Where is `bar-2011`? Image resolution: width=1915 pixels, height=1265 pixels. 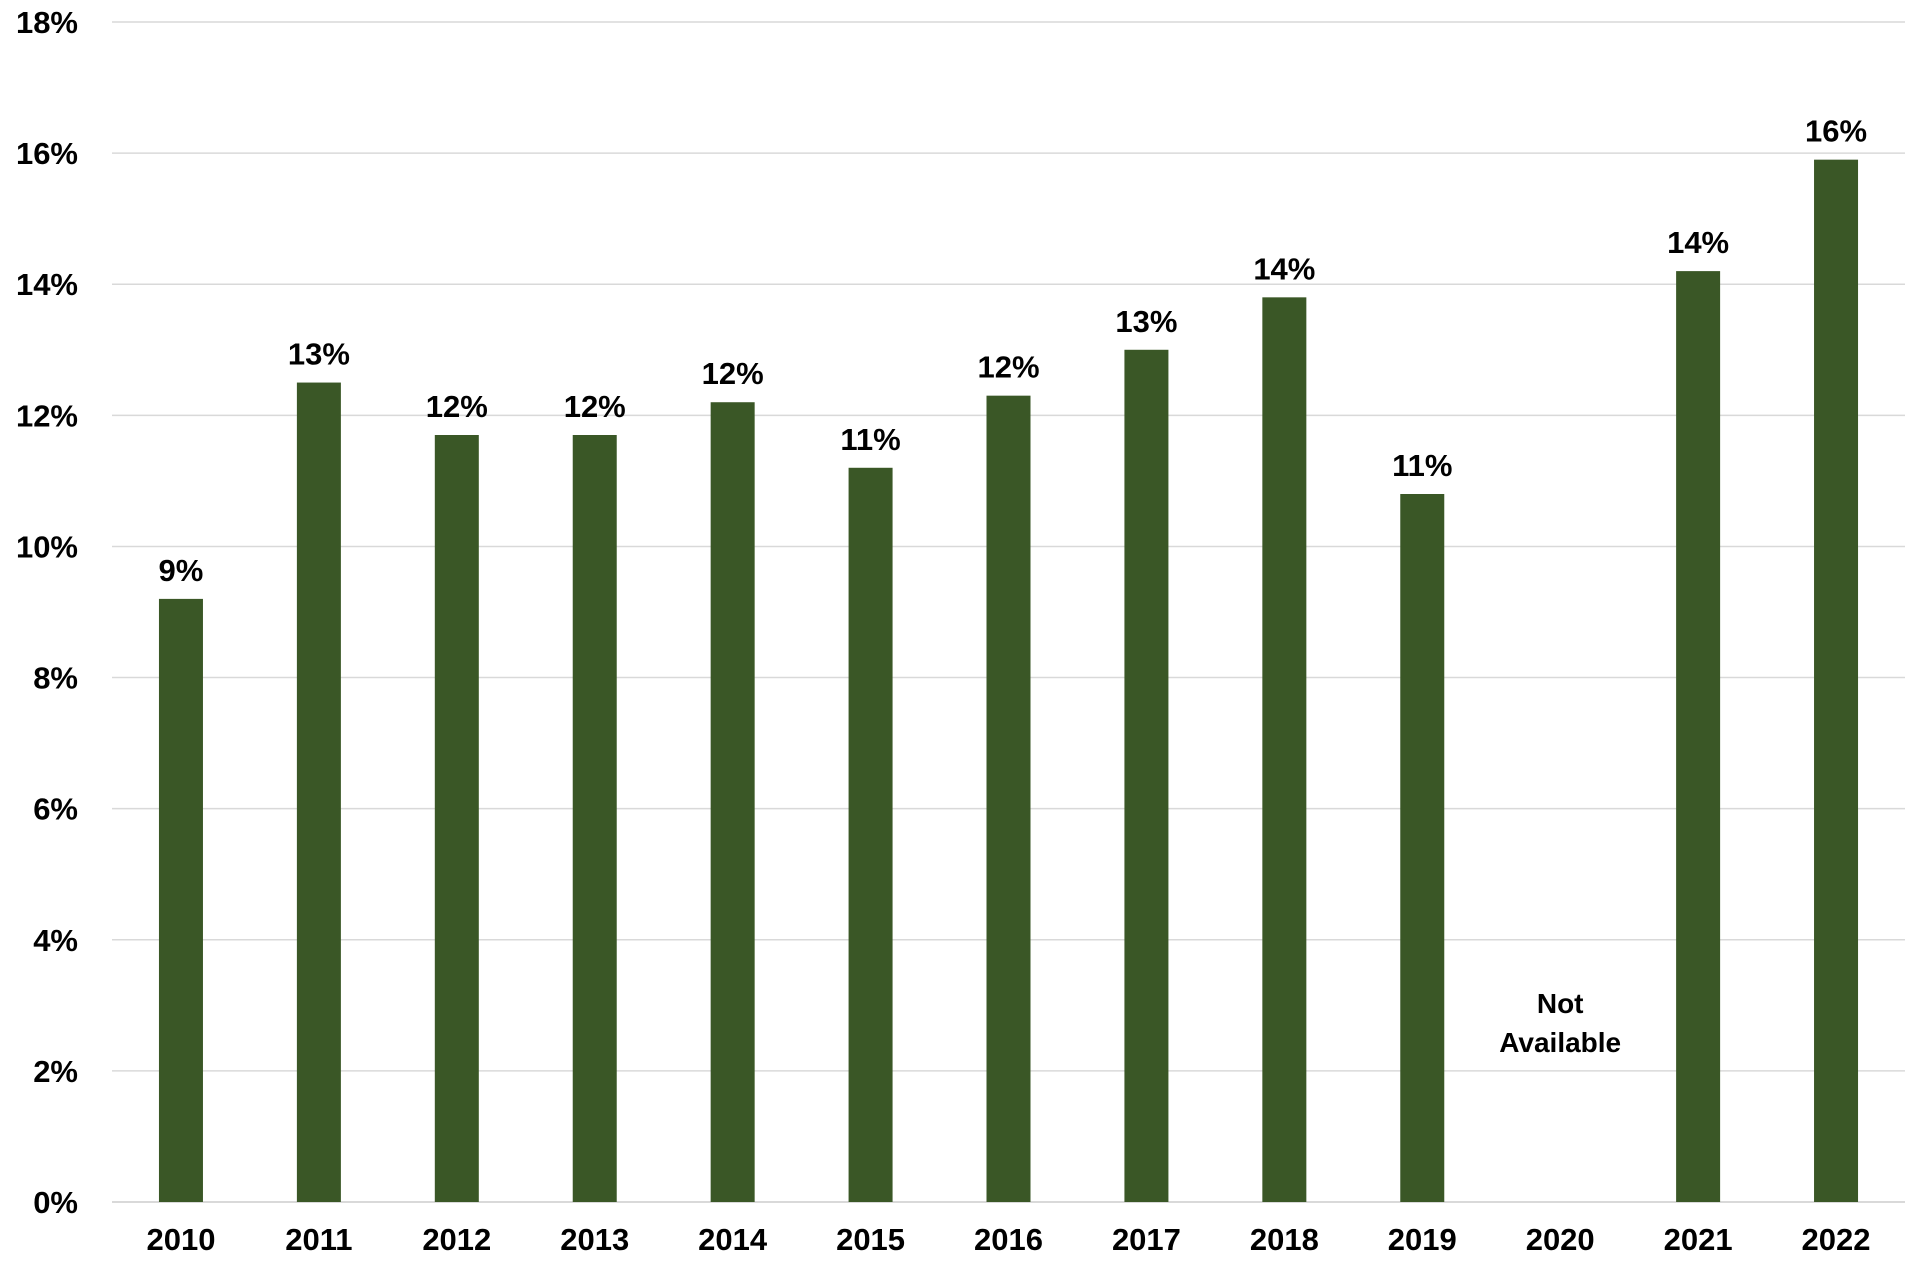 bar-2011 is located at coordinates (318, 792).